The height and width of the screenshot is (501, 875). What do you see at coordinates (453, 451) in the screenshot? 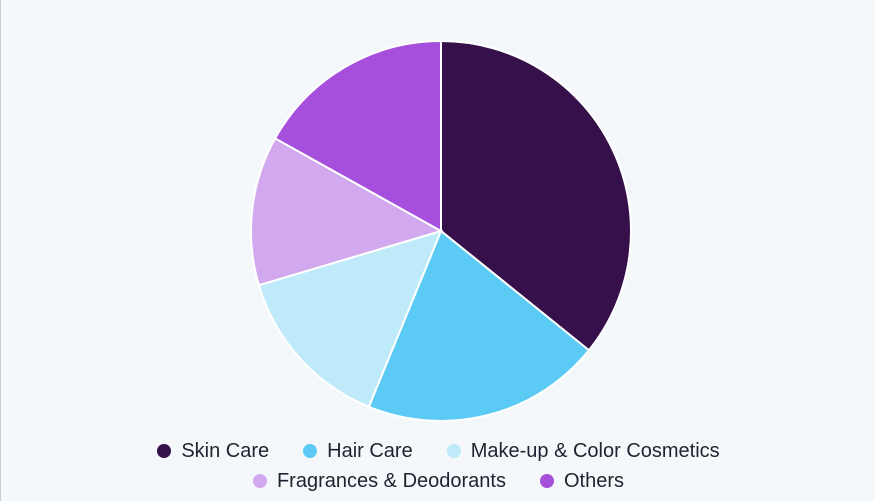
I see `legend-swatch-makeup` at bounding box center [453, 451].